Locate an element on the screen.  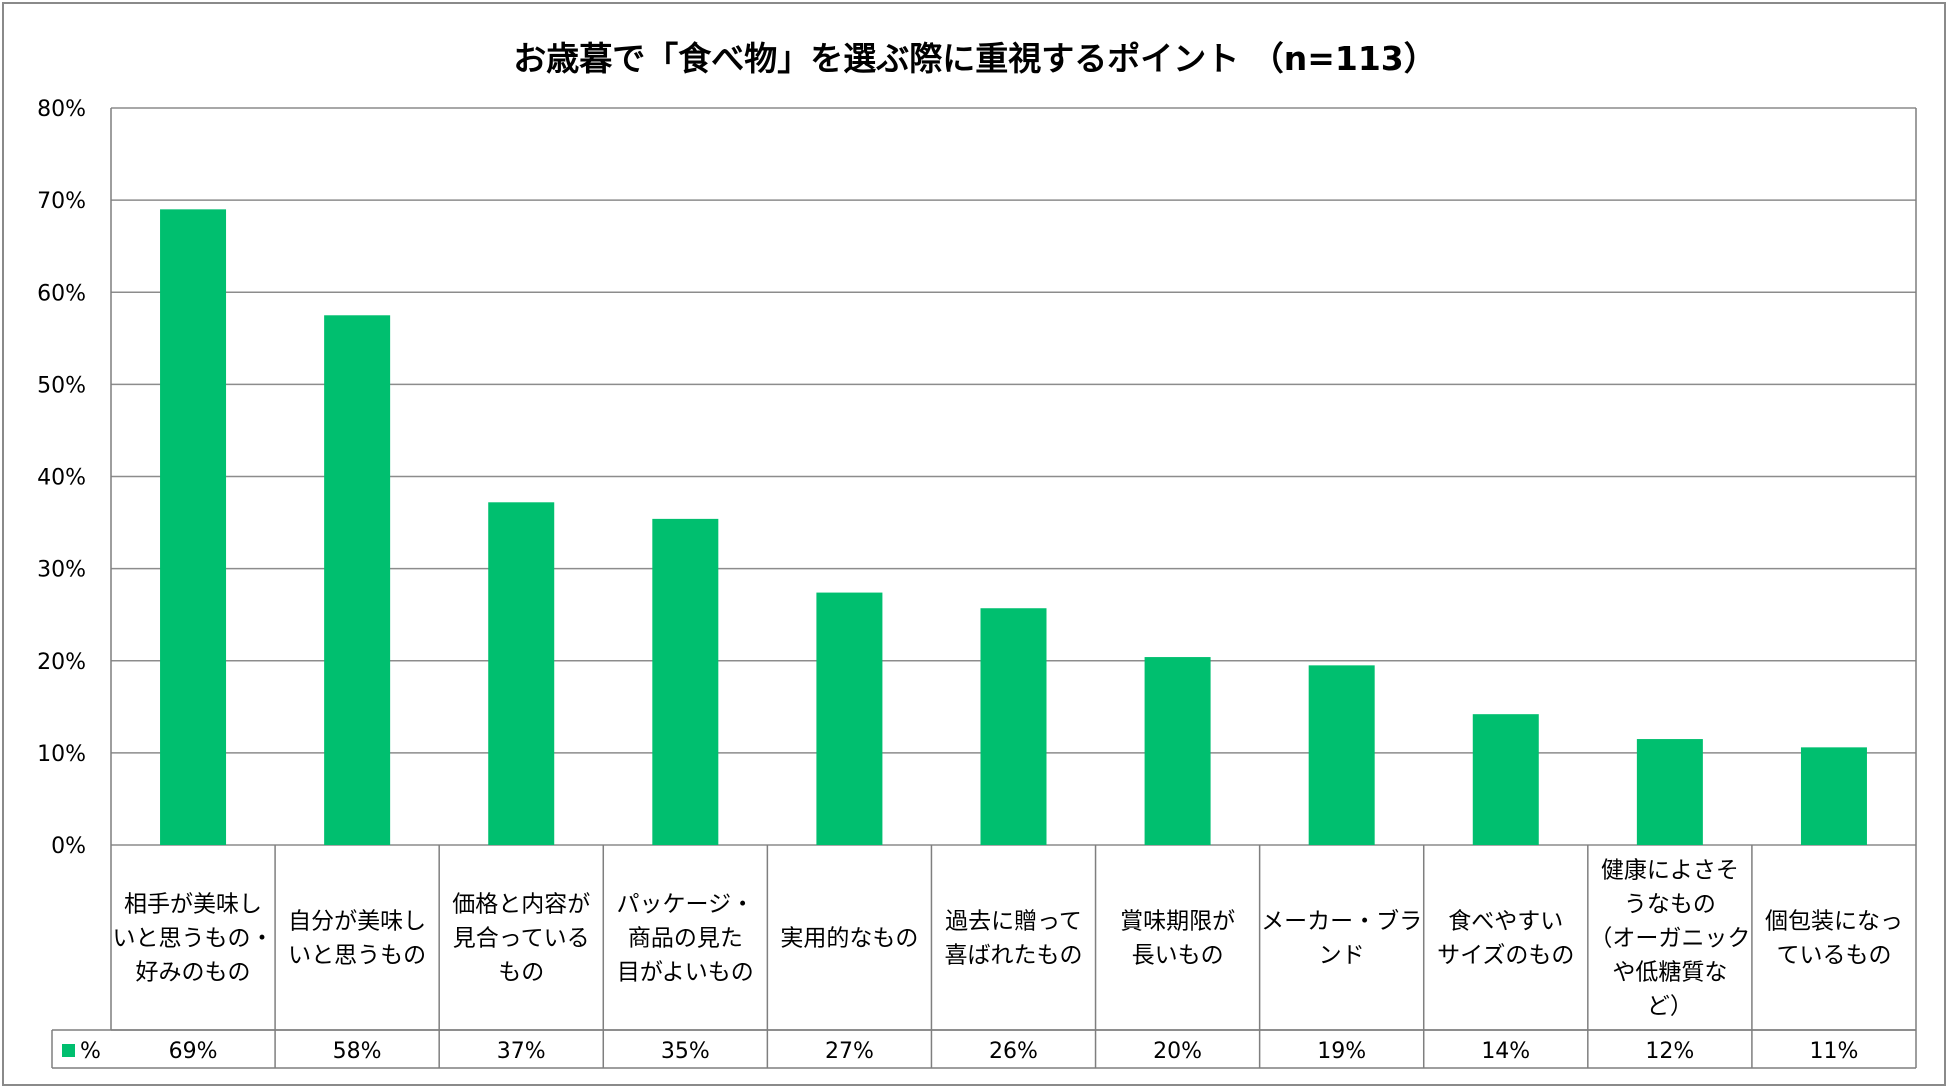
data-label: 35% is located at coordinates (685, 1051).